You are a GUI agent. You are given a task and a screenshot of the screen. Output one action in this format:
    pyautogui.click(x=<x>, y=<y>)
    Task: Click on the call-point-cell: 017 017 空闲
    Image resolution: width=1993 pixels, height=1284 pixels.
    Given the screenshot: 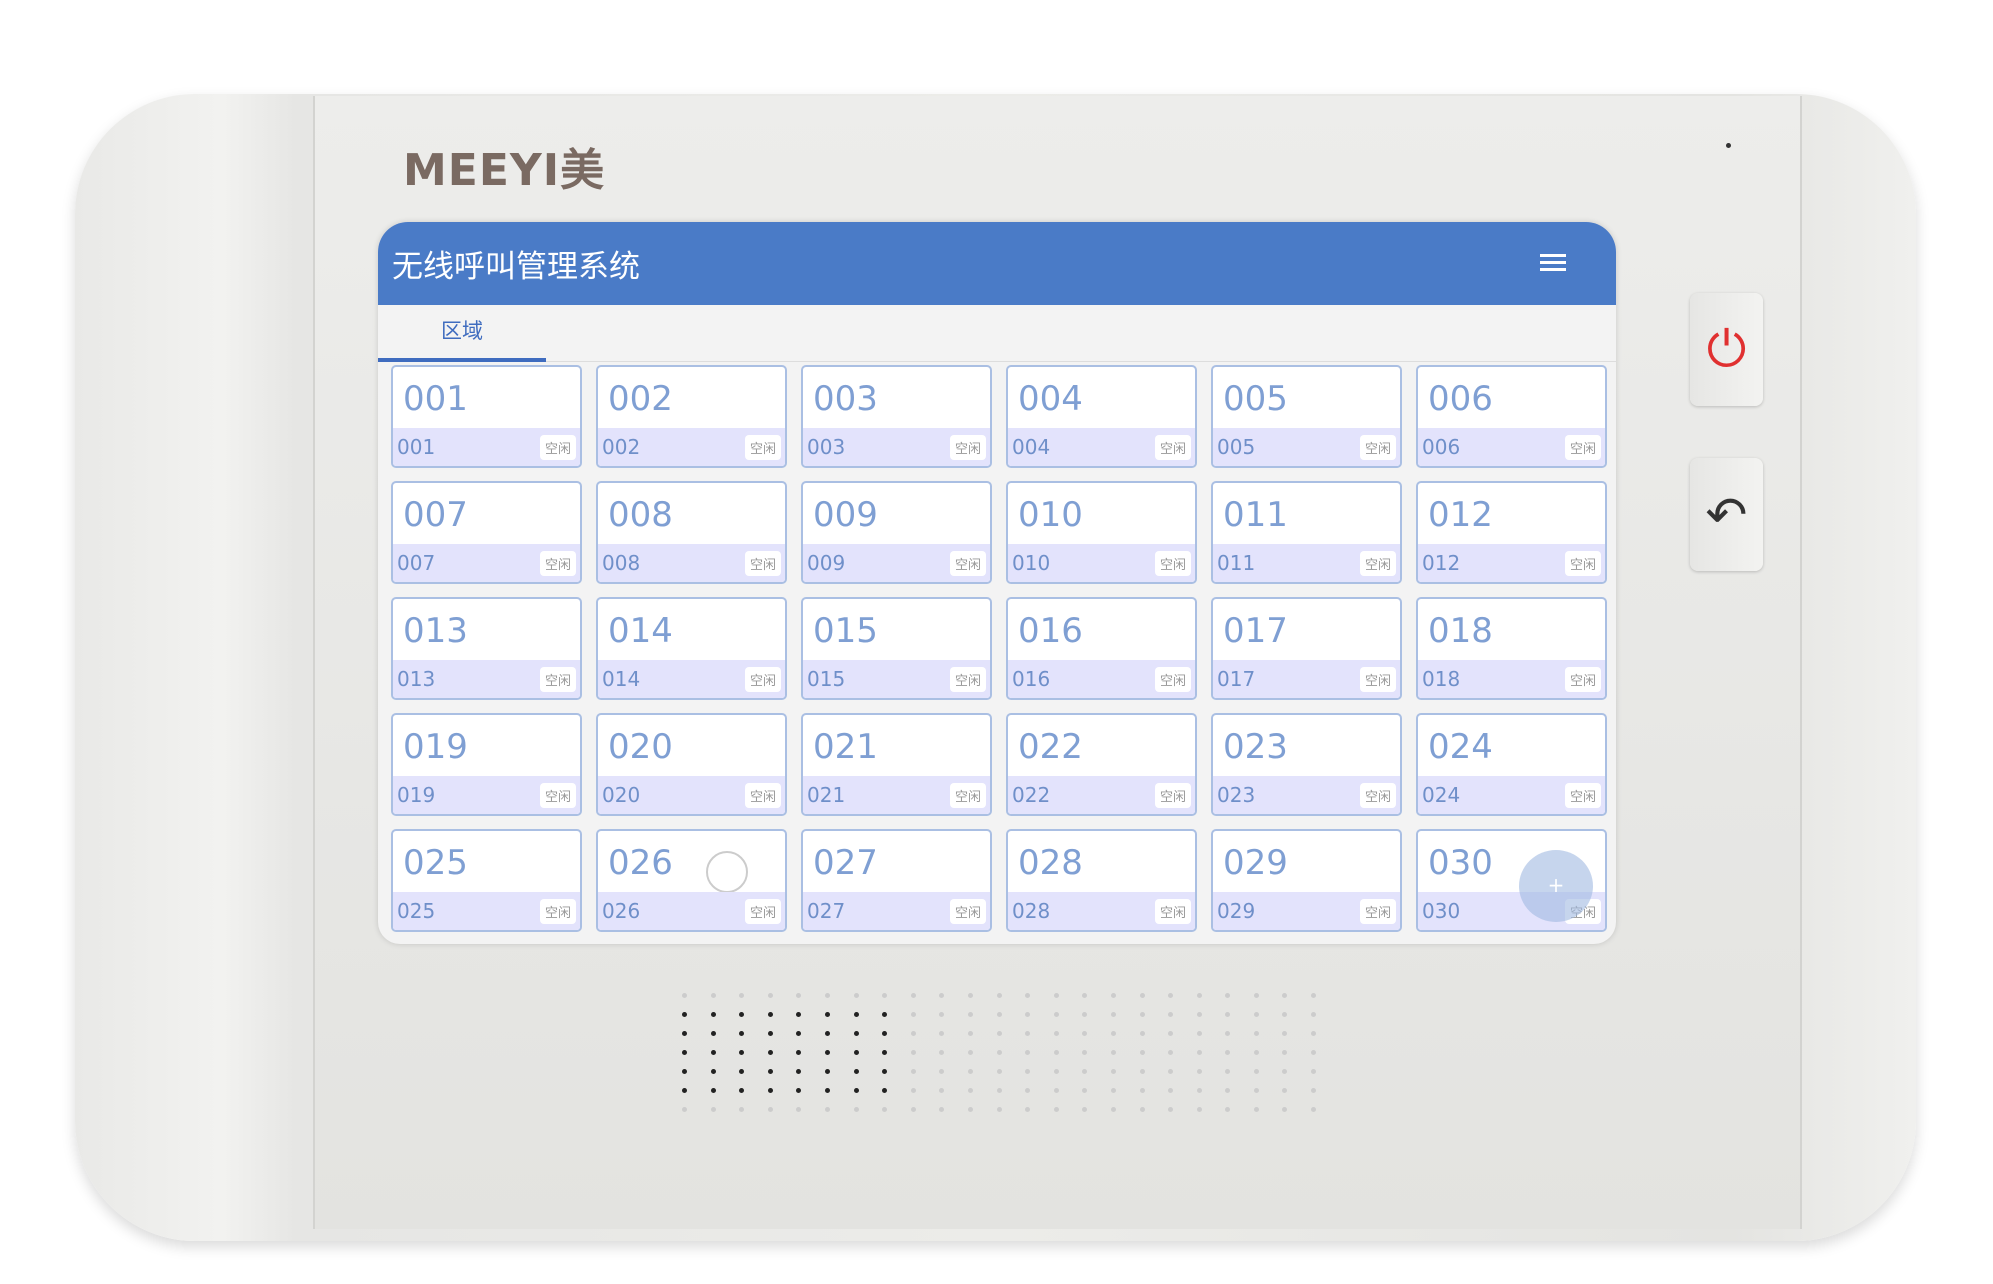 What is the action you would take?
    pyautogui.click(x=1306, y=648)
    